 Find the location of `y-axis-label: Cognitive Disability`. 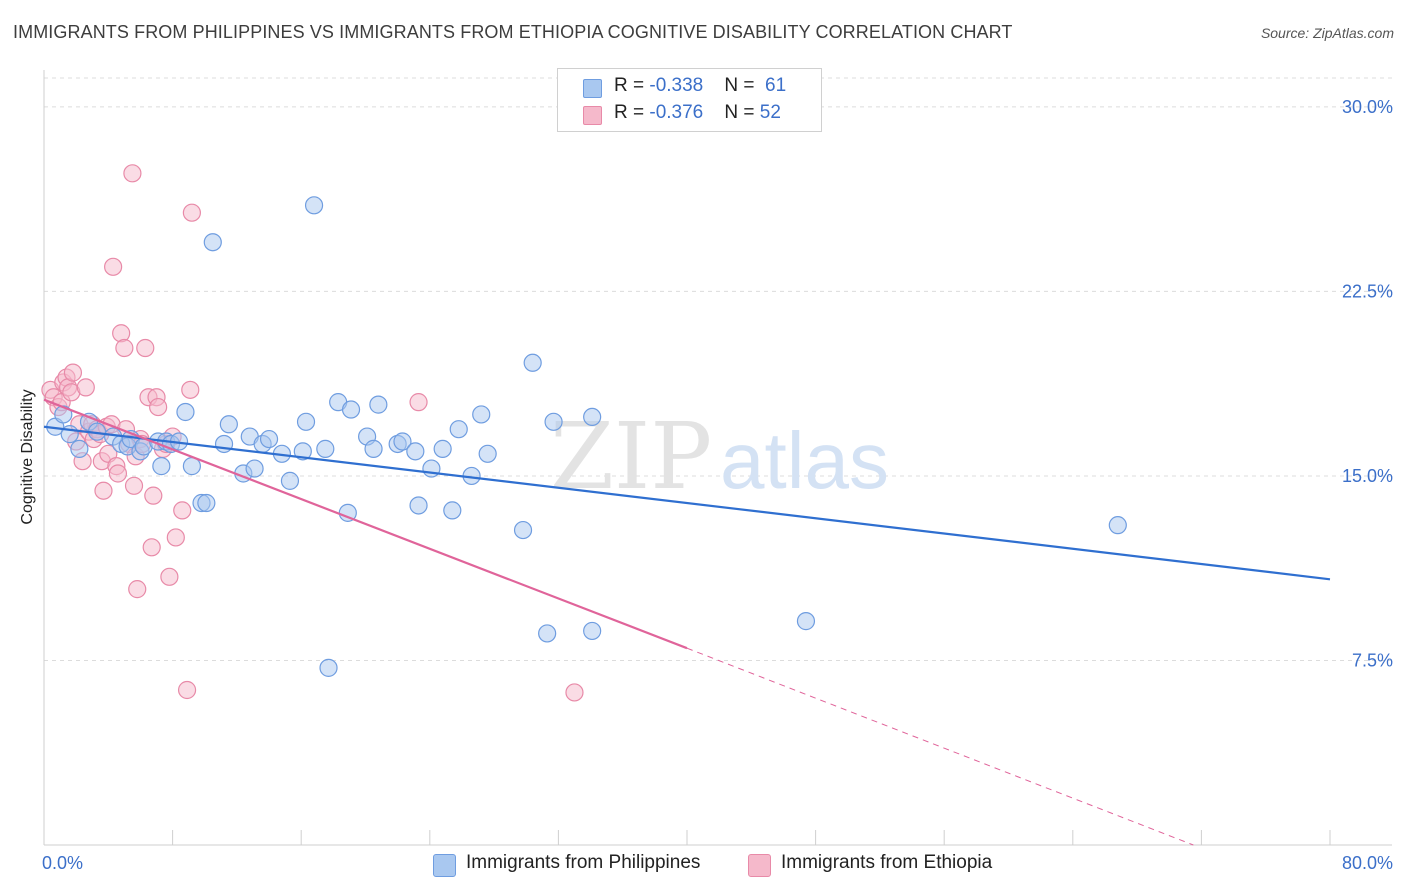

y-axis-label: Cognitive Disability is located at coordinates (27, 457).